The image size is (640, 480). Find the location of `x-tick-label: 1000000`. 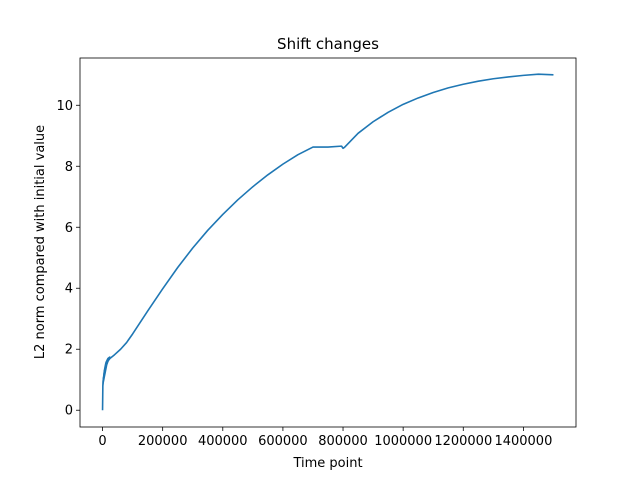

x-tick-label: 1000000 is located at coordinates (403, 441).